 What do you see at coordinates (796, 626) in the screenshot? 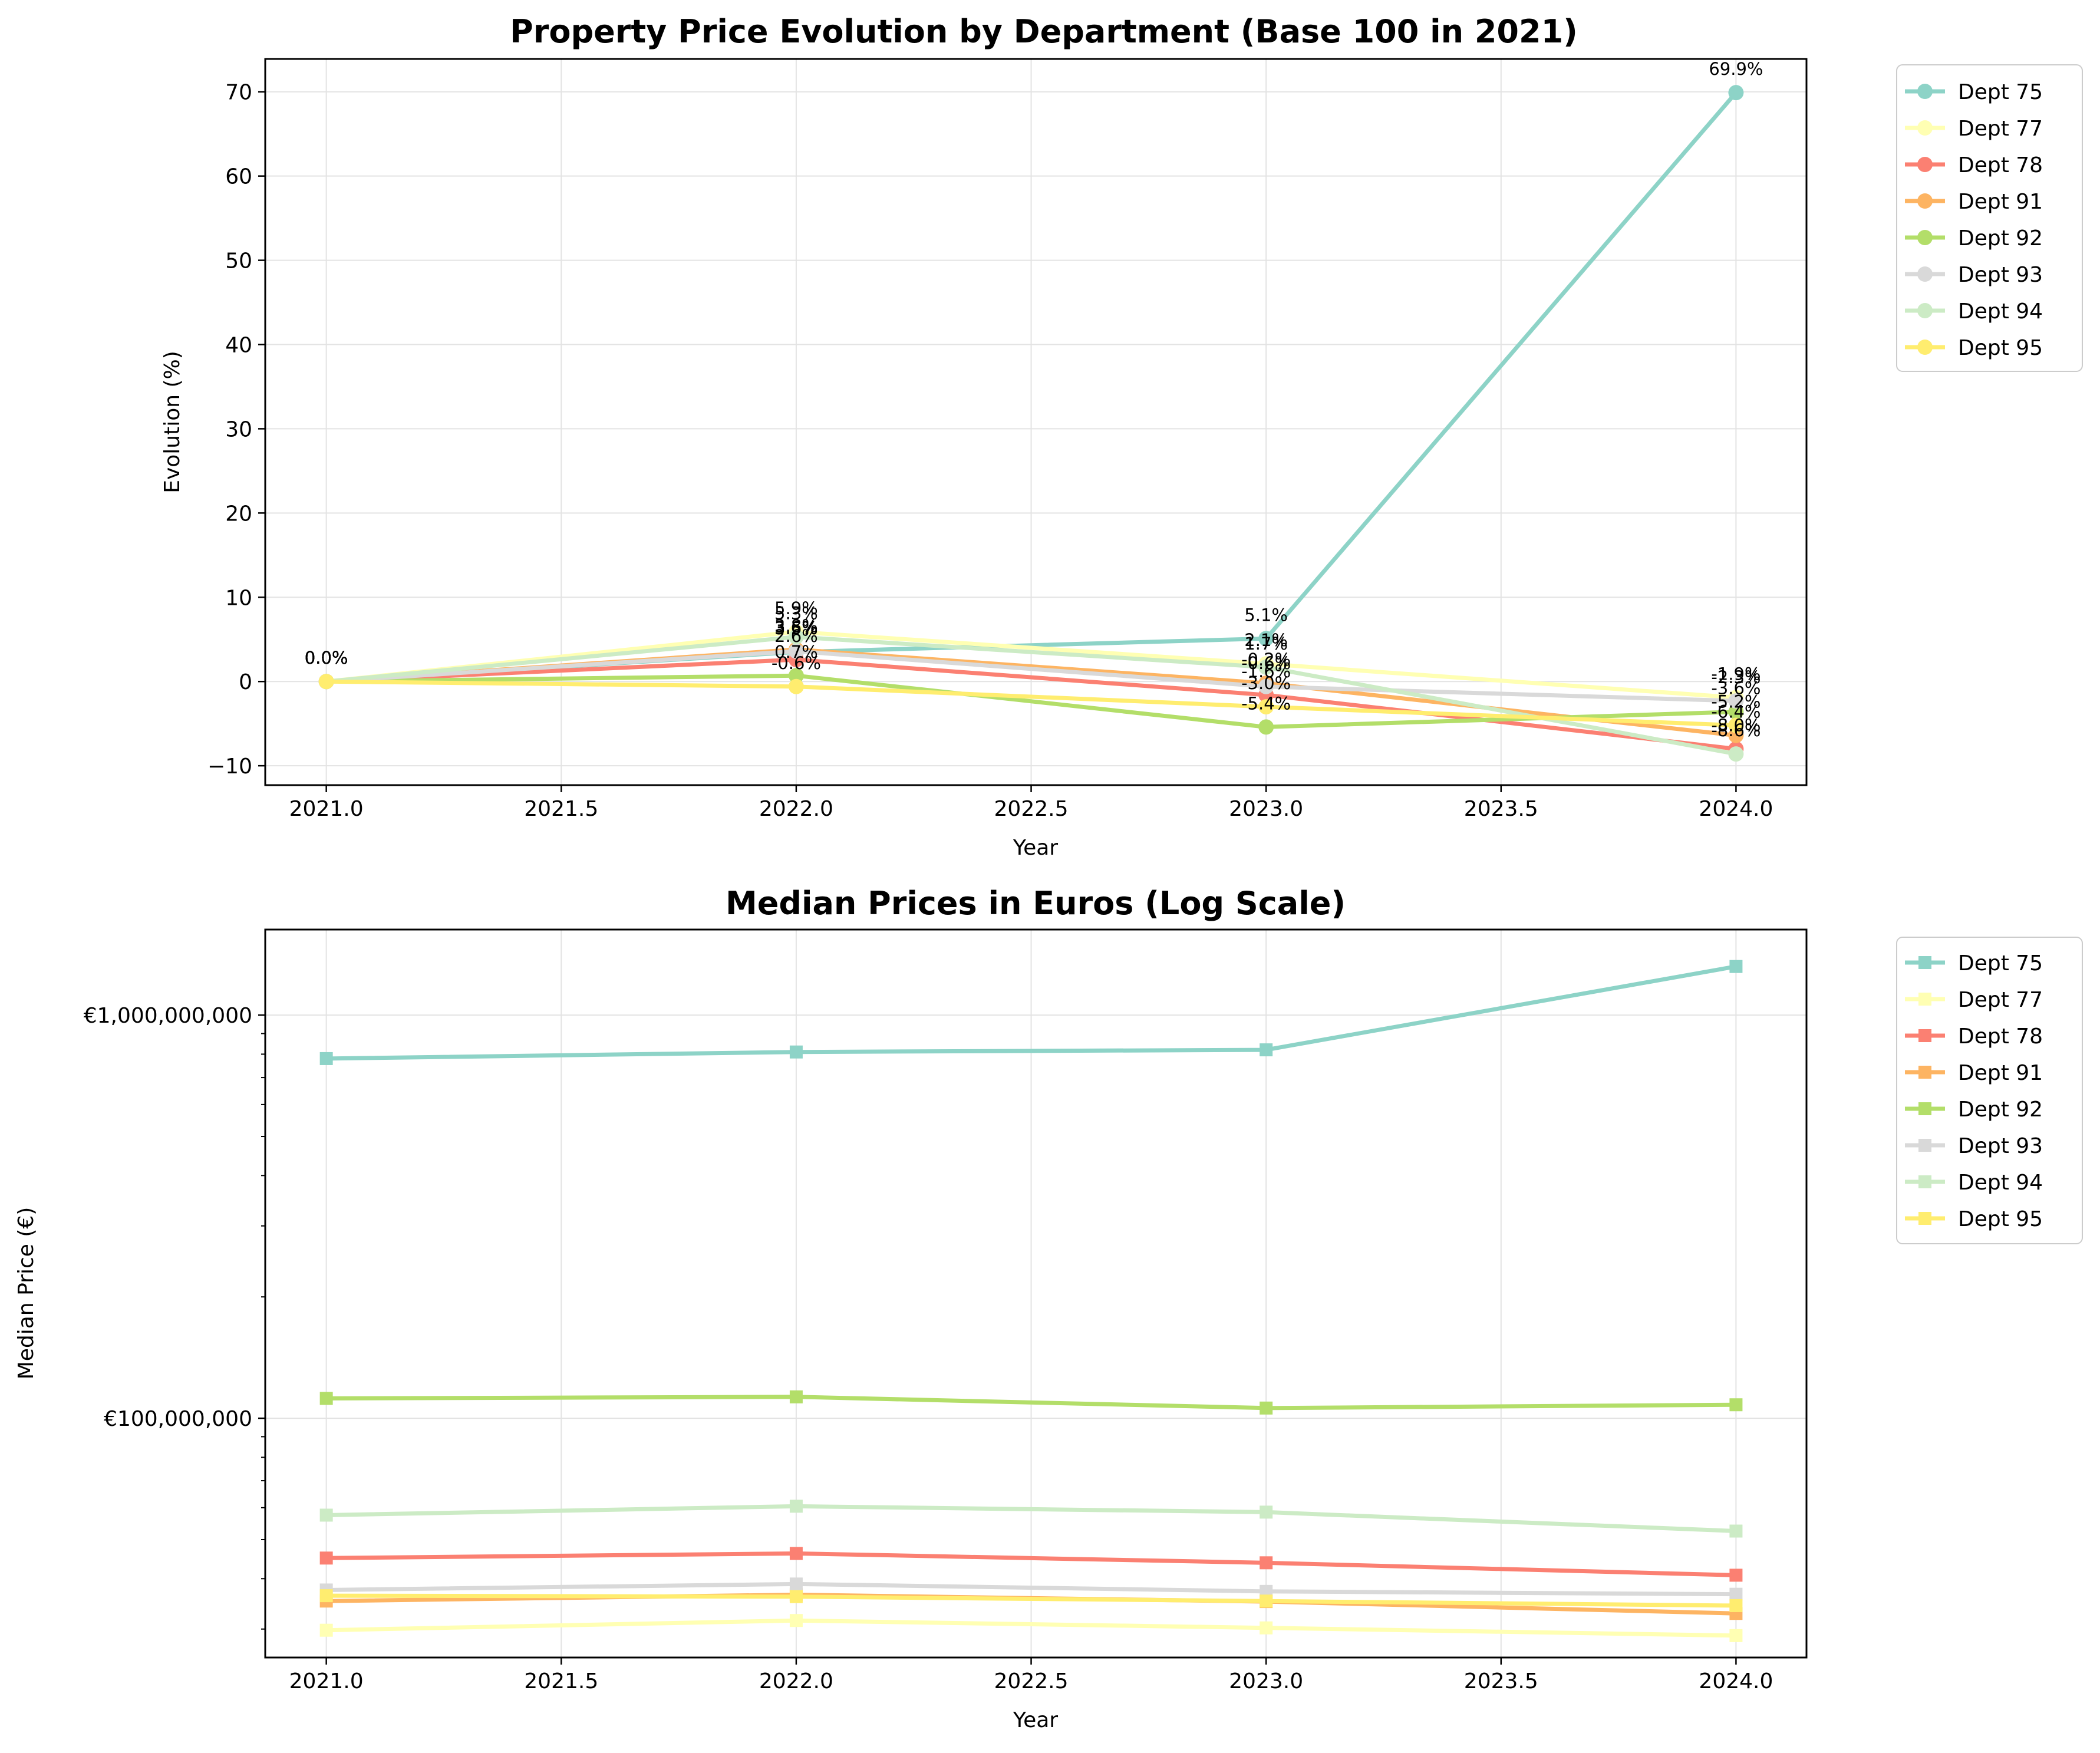
I see `data-label: 3.8%` at bounding box center [796, 626].